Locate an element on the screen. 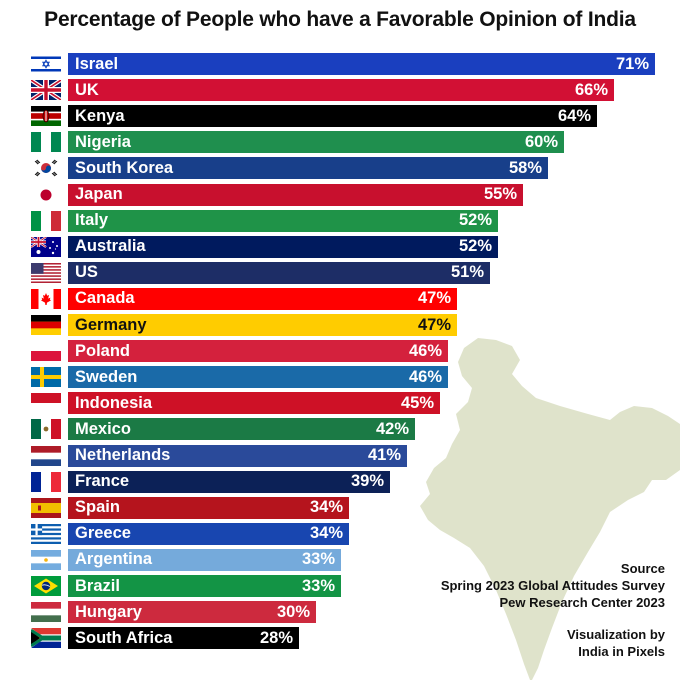  bar-row-sweden: Sweden 46% is located at coordinates (340, 377).